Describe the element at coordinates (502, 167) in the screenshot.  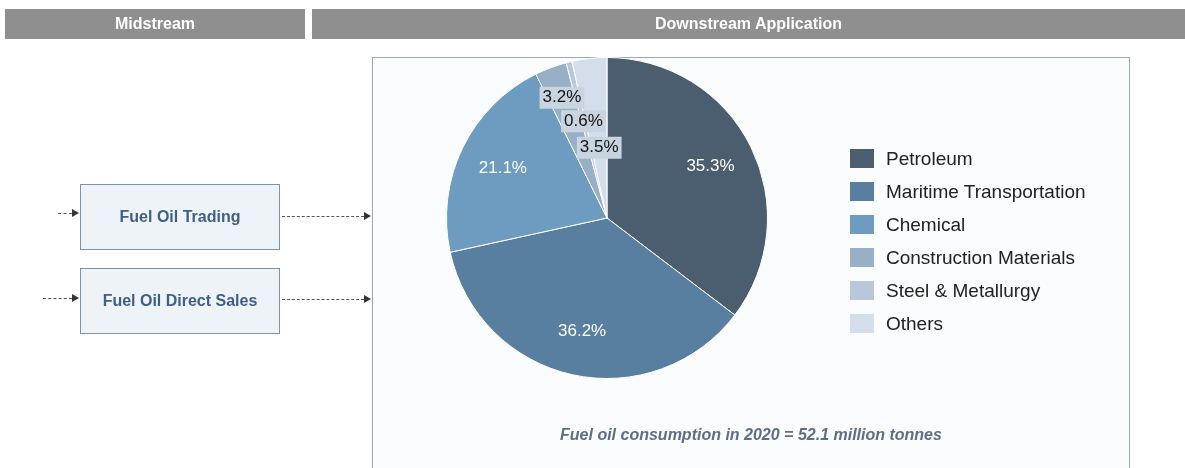
I see `data-label: 21.1%` at that location.